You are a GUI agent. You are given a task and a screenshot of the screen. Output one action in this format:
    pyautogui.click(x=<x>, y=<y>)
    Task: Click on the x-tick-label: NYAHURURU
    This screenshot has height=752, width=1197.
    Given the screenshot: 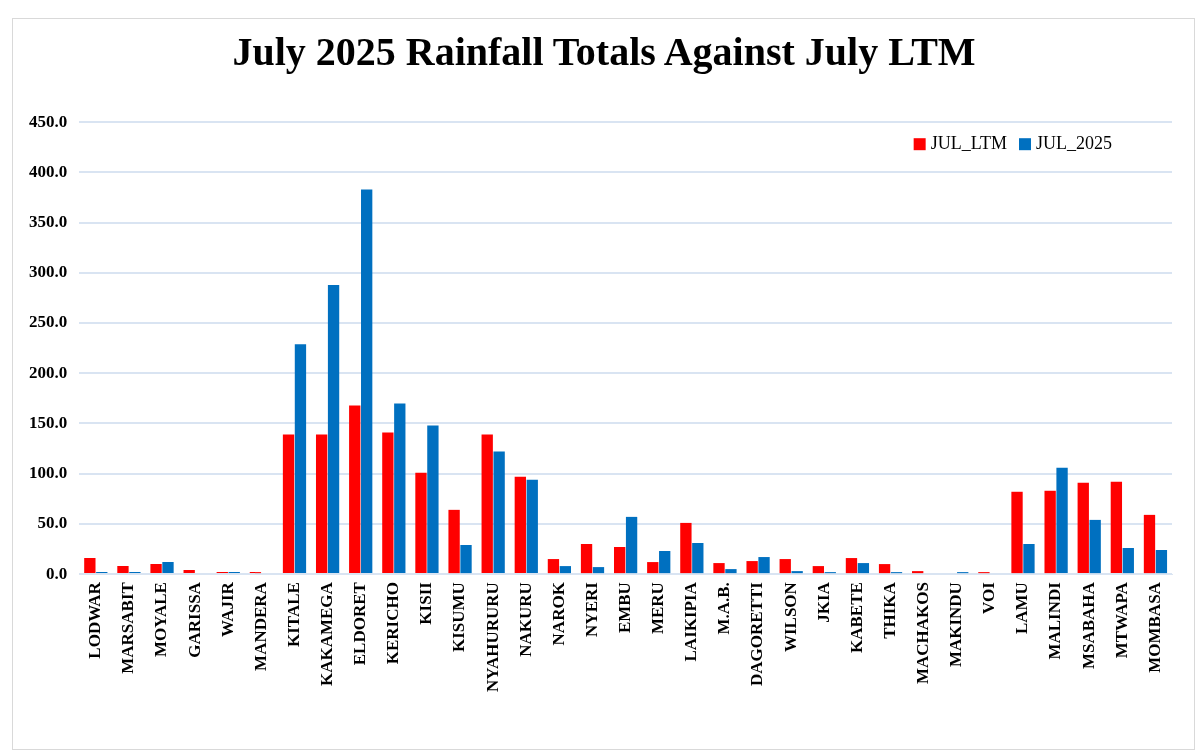 What is the action you would take?
    pyautogui.click(x=492, y=637)
    